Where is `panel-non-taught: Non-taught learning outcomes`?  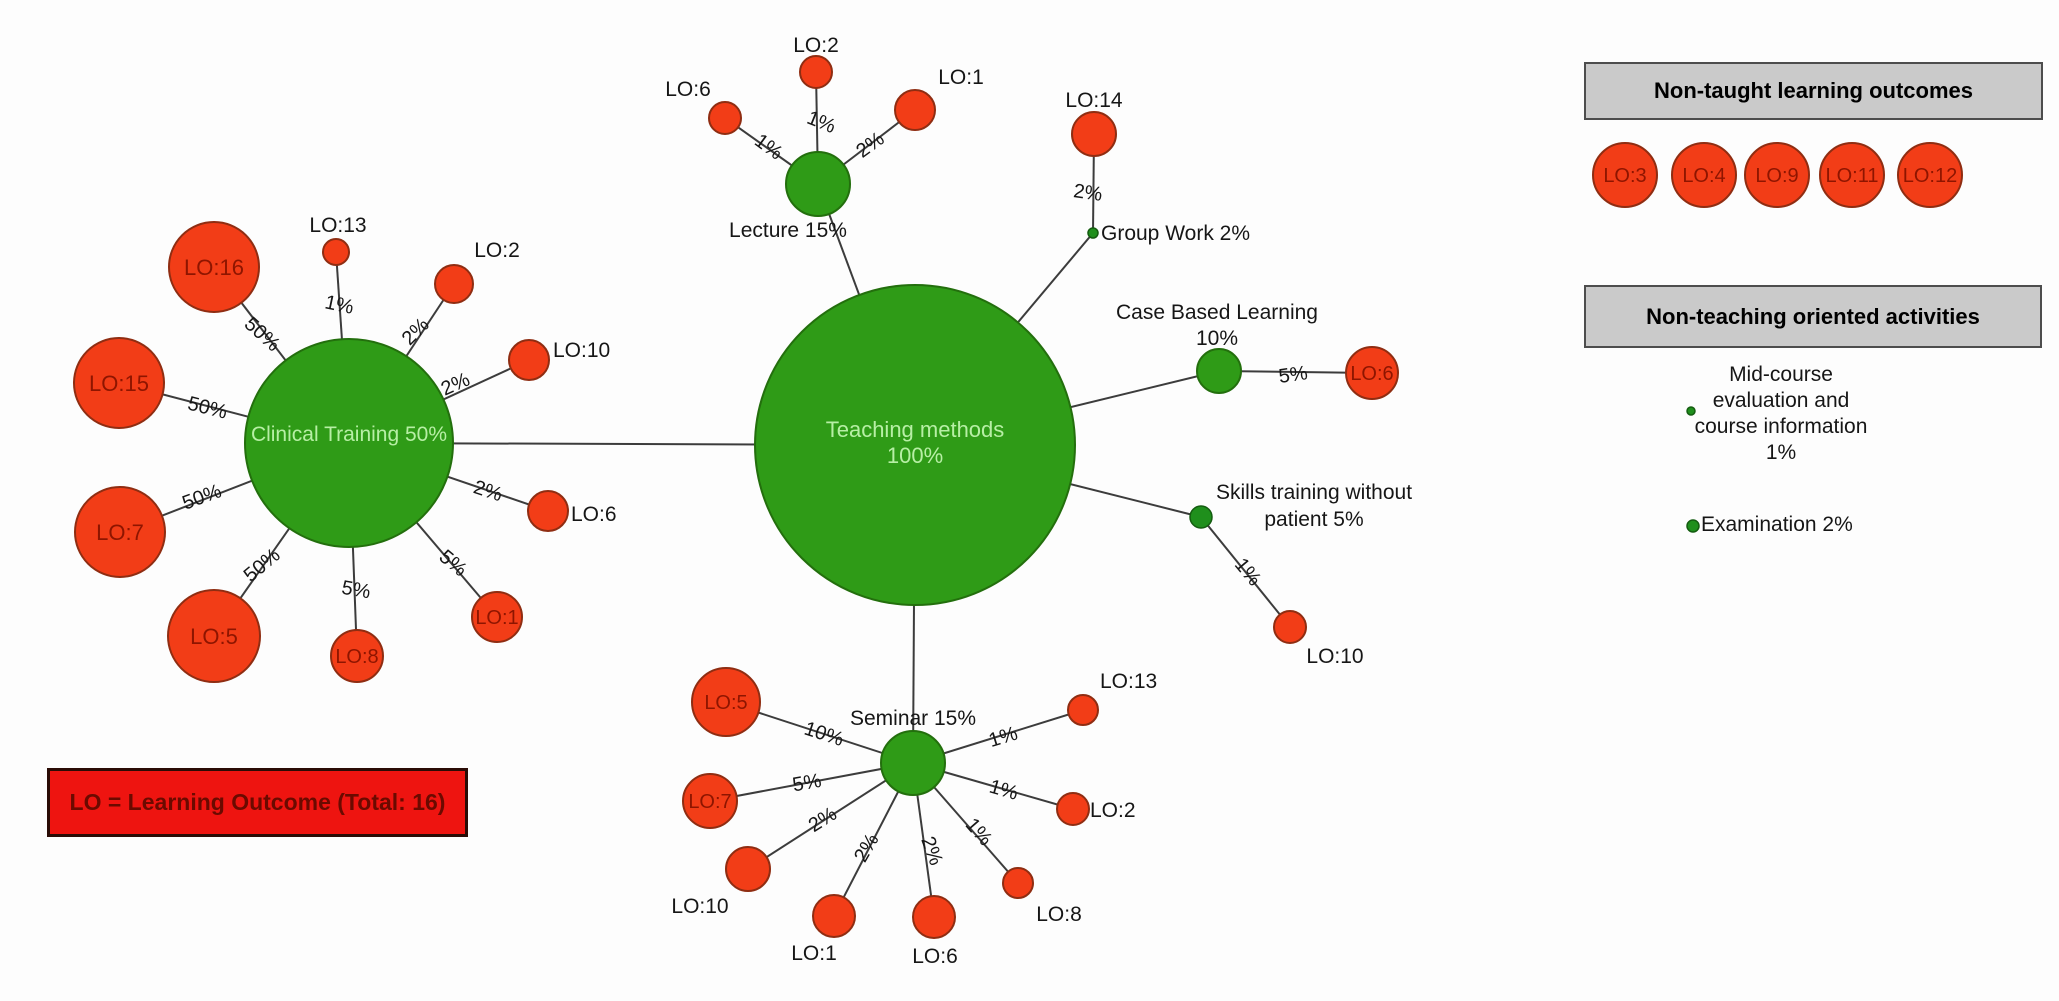
panel-non-taught: Non-taught learning outcomes is located at coordinates (1813, 91).